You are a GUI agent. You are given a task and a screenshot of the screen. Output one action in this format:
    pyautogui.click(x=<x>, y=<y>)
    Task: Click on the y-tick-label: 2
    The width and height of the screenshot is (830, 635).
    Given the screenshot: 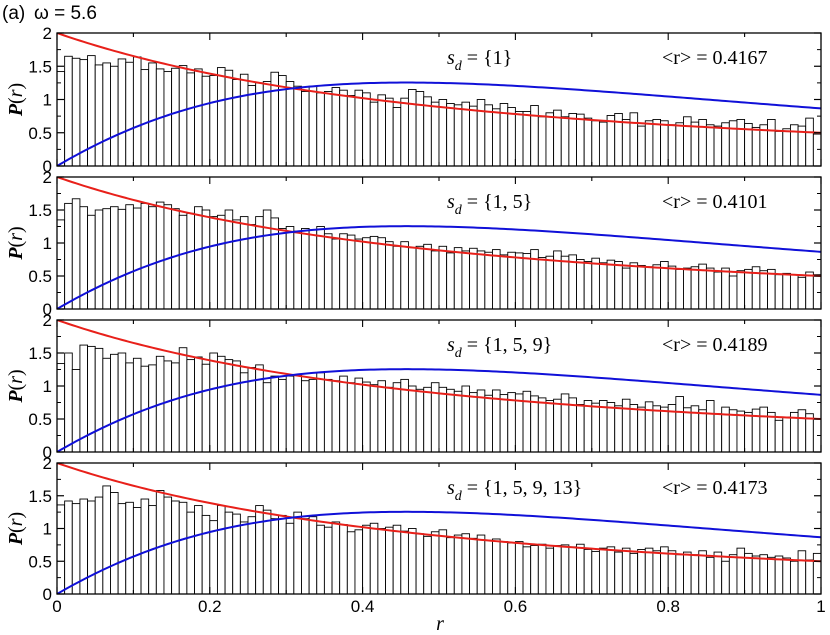 What is the action you would take?
    pyautogui.click(x=47, y=320)
    